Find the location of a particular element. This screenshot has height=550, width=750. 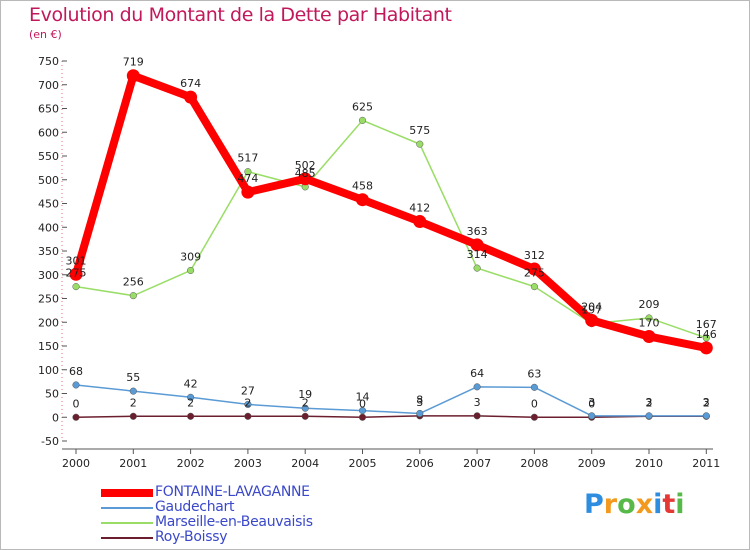

y-tick-label: 0 is located at coordinates (55, 417).